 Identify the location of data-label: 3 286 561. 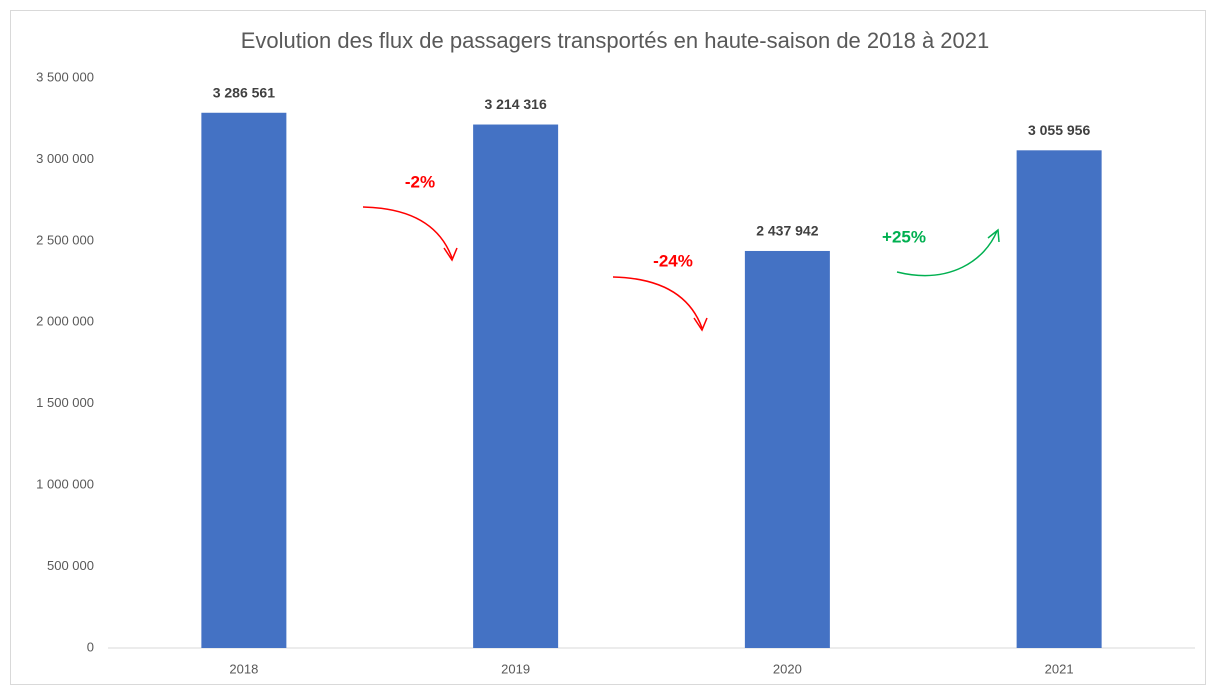
(244, 92).